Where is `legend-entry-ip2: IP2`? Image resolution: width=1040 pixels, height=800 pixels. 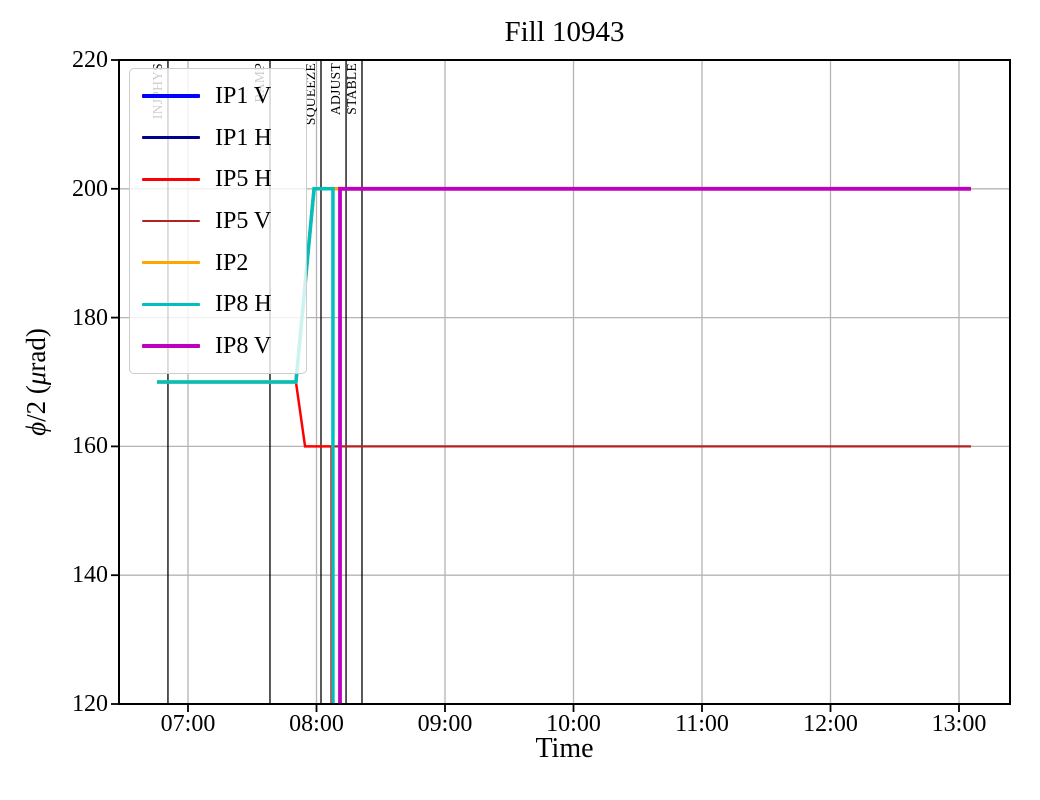 legend-entry-ip2: IP2 is located at coordinates (224, 263).